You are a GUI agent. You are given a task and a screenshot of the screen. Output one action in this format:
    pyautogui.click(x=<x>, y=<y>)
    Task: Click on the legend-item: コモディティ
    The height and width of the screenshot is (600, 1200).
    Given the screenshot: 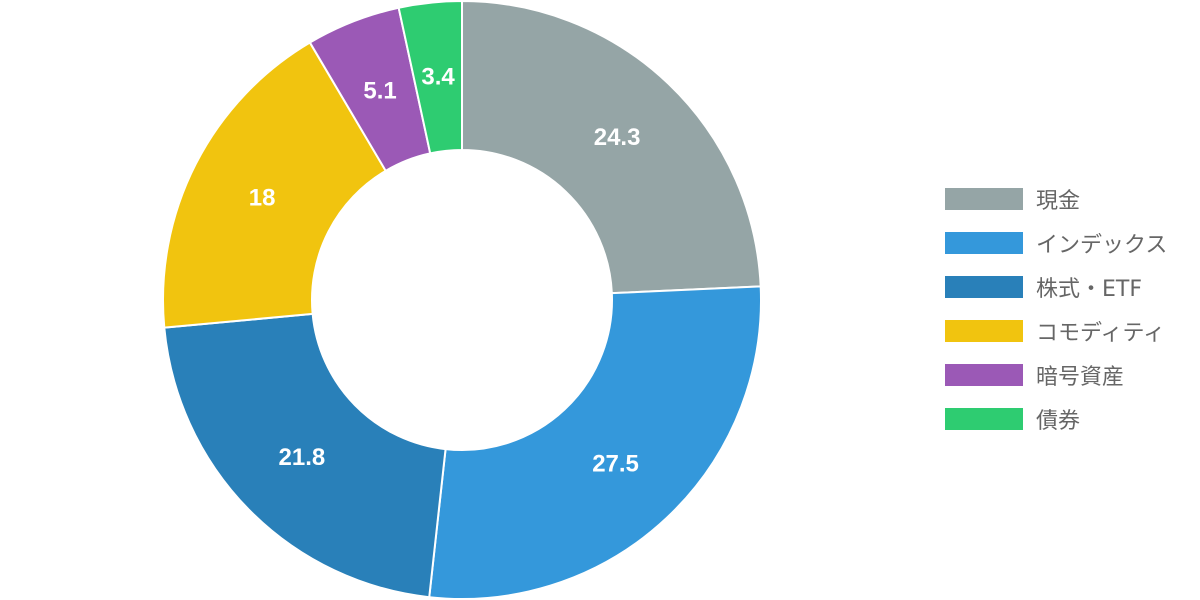 What is the action you would take?
    pyautogui.click(x=1070, y=331)
    